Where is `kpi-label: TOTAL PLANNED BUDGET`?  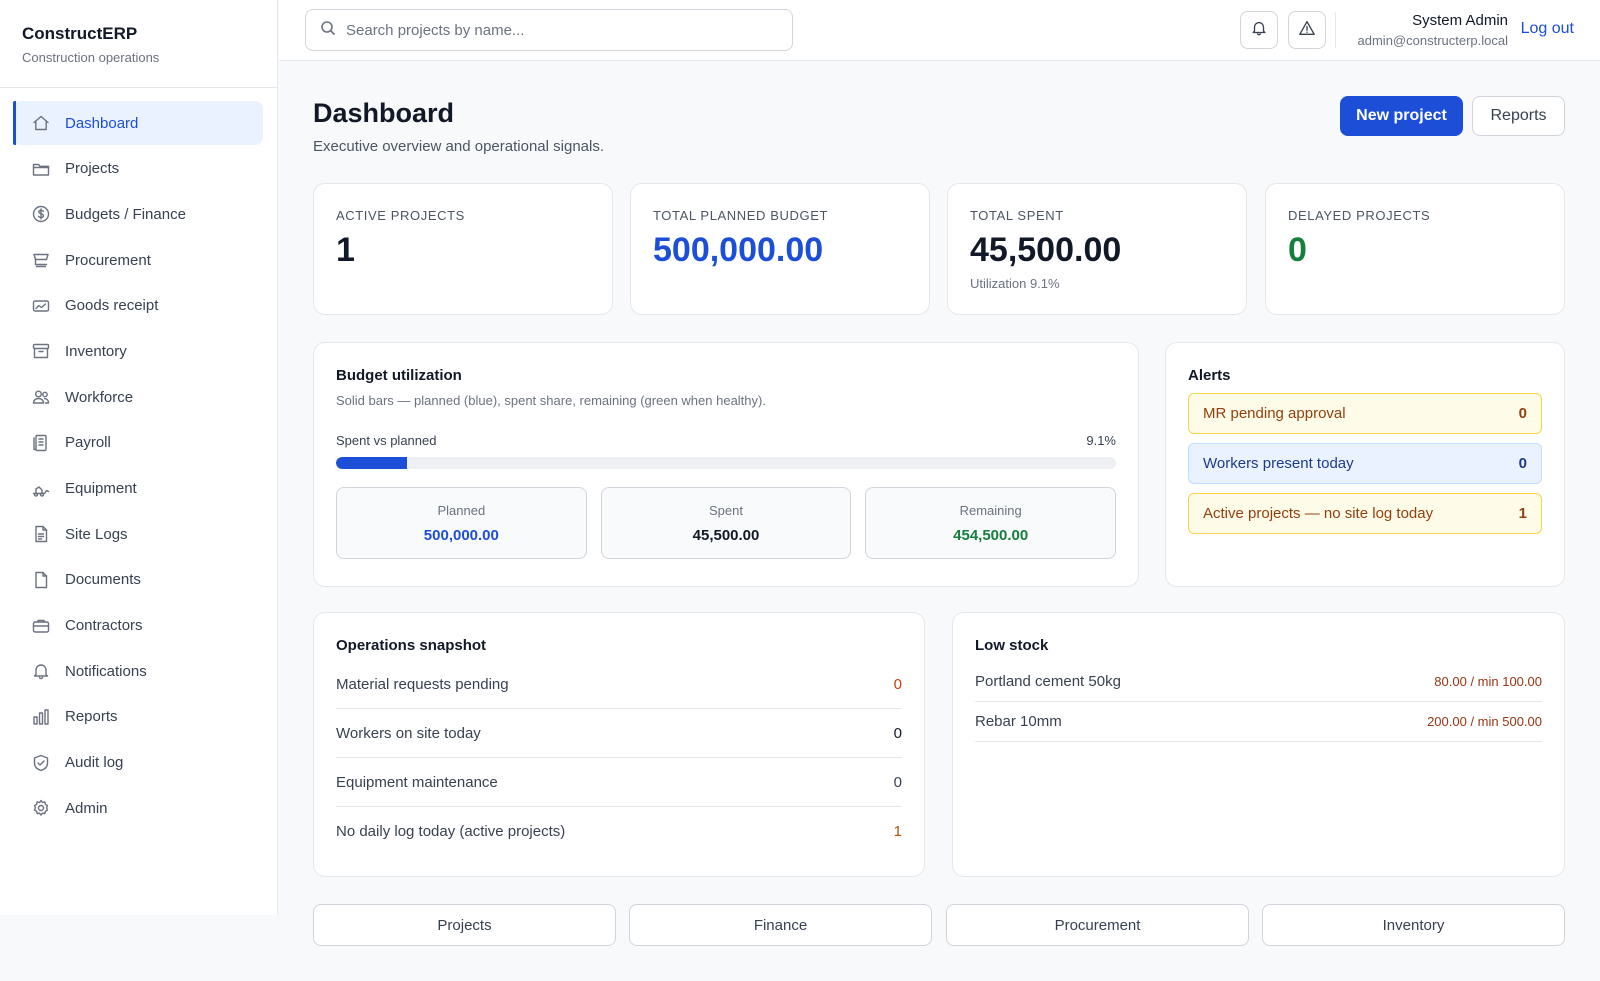
kpi-label: TOTAL PLANNED BUDGET is located at coordinates (741, 215).